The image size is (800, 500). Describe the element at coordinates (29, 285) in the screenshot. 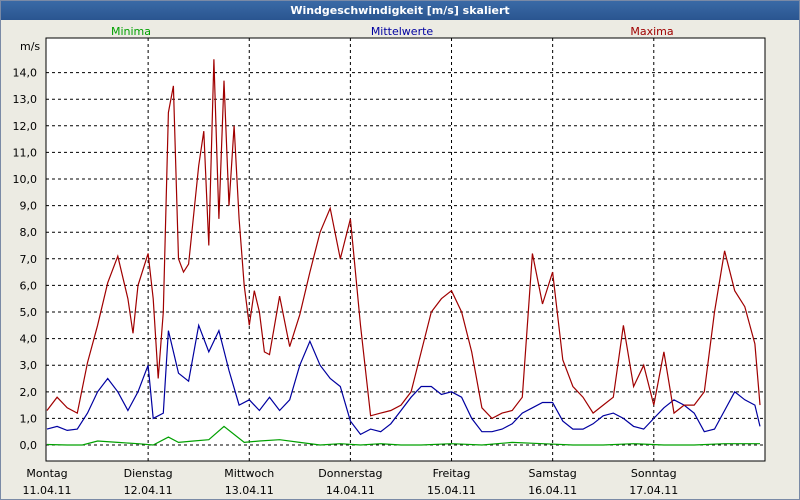

I see `y-tick-label: 6,0` at that location.